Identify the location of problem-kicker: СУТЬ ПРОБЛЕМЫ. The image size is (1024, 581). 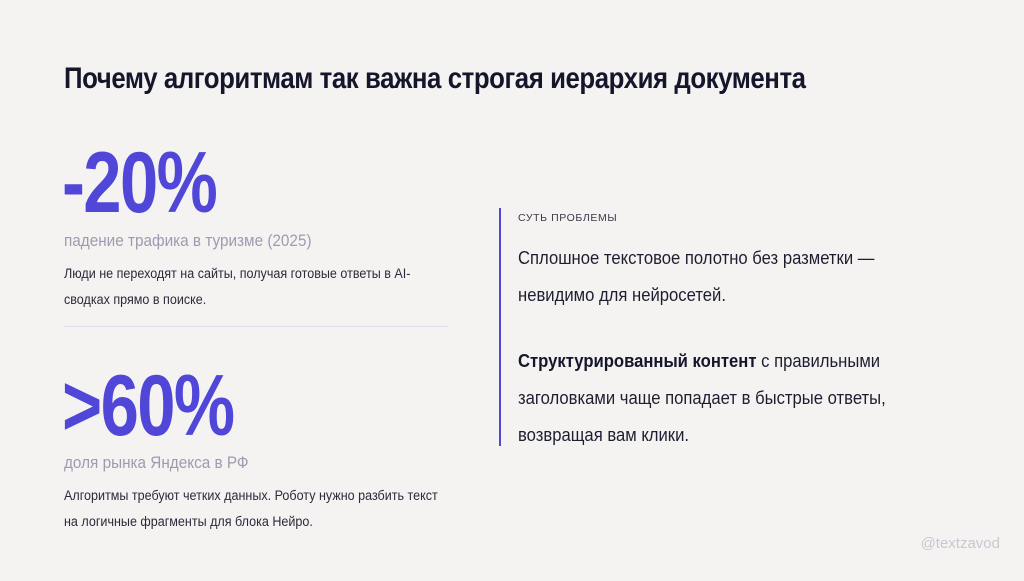
(568, 218).